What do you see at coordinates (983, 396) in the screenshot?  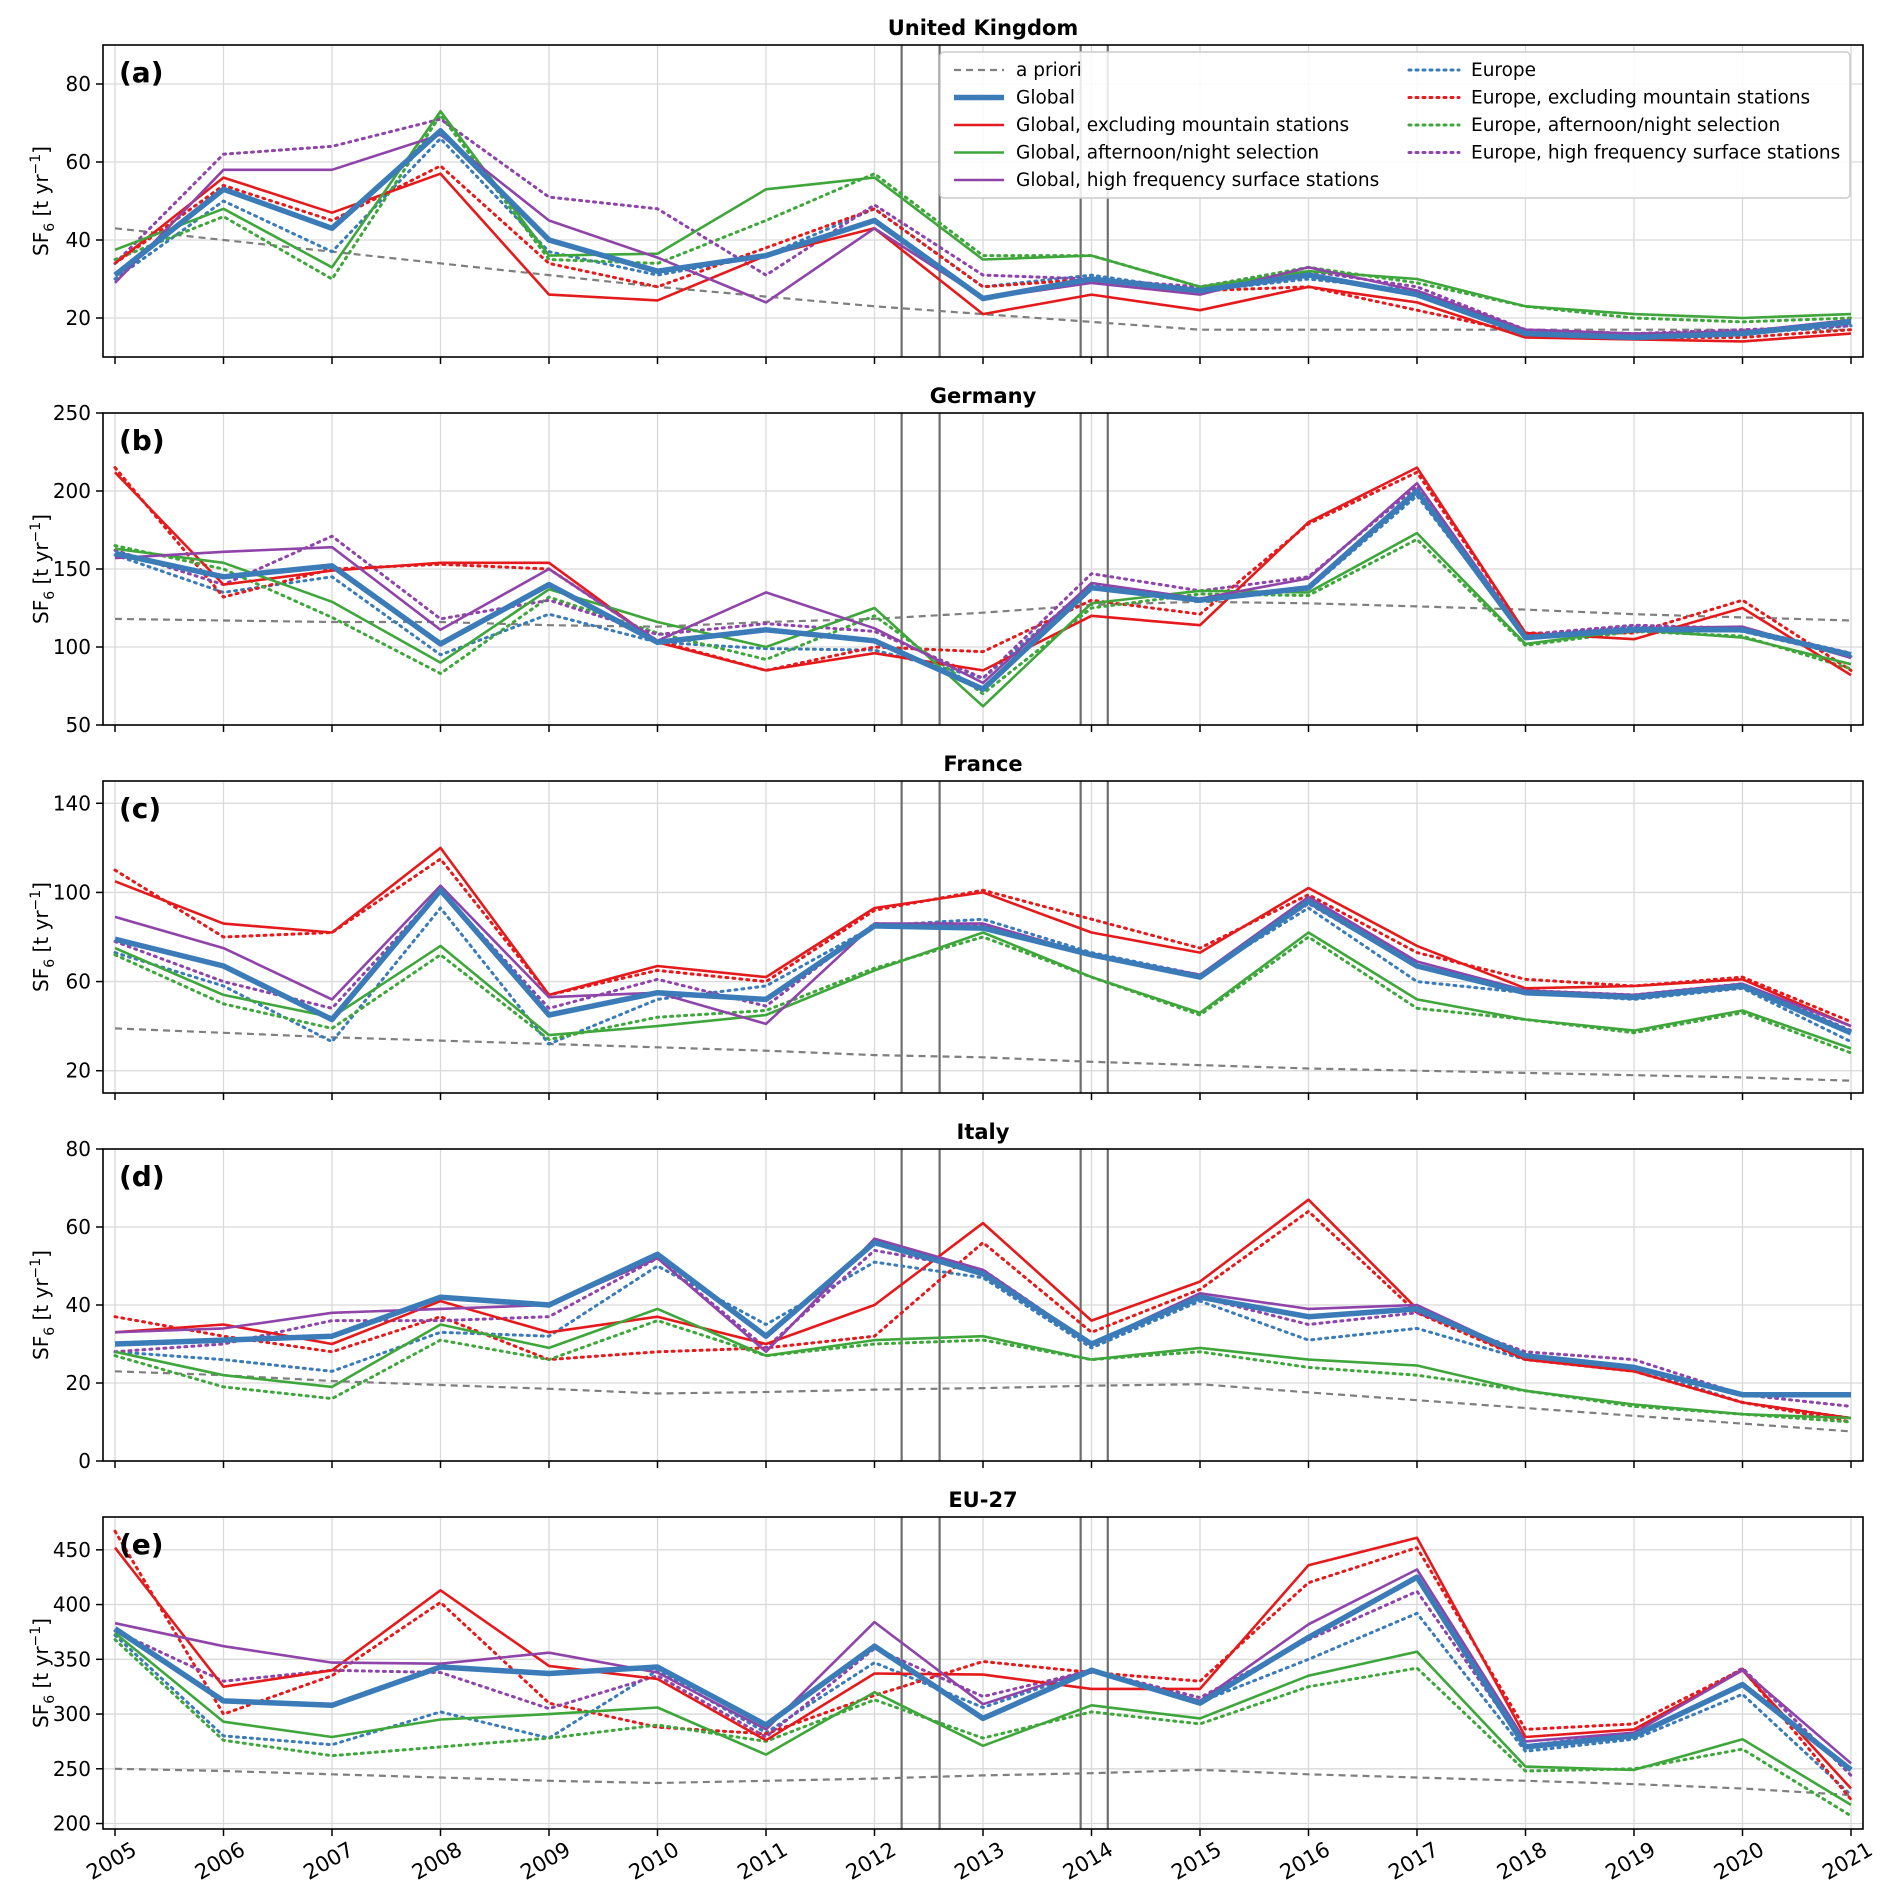 I see `panel-title: Germany` at bounding box center [983, 396].